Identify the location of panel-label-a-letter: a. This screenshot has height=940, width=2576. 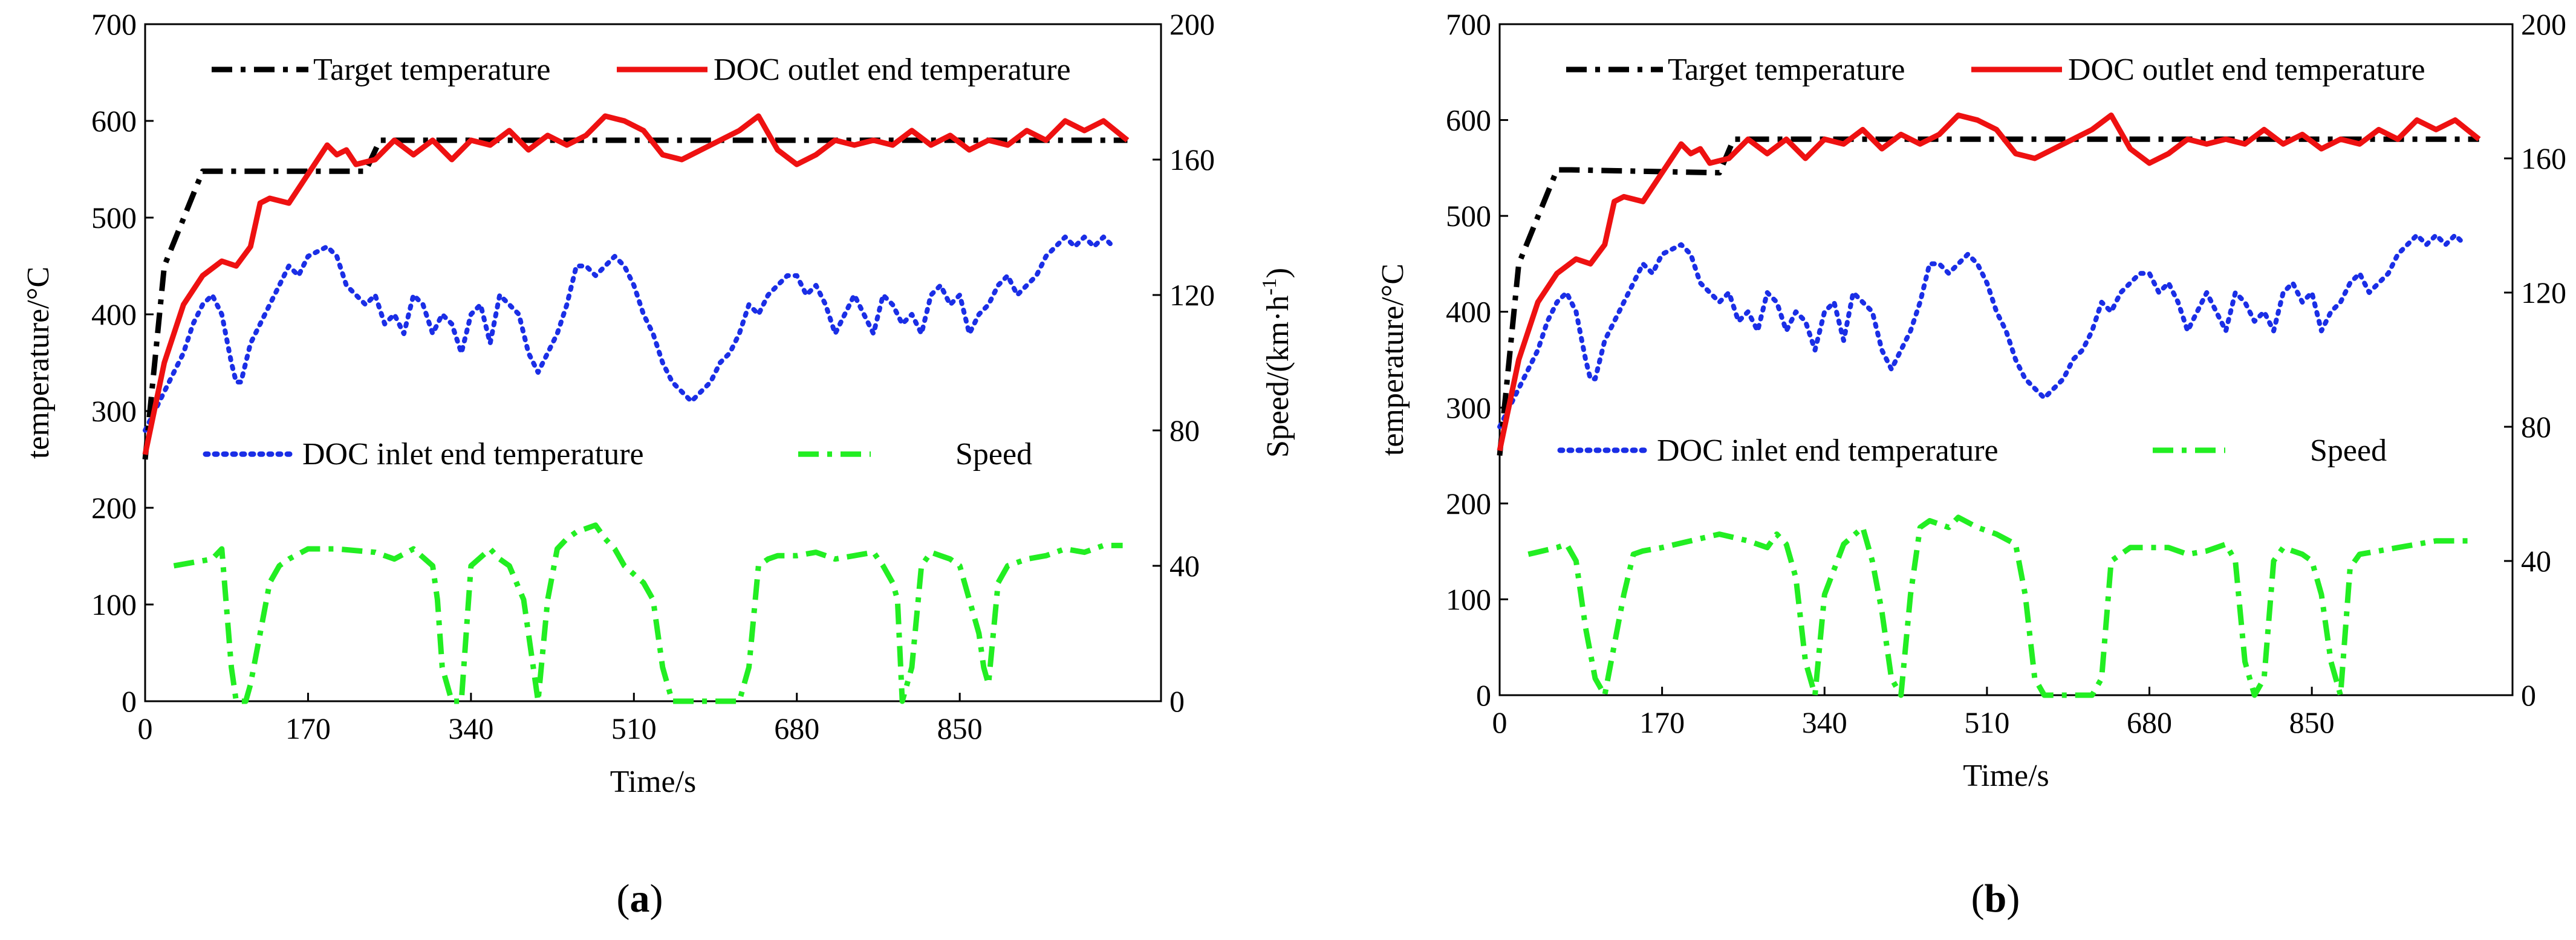
(640, 899).